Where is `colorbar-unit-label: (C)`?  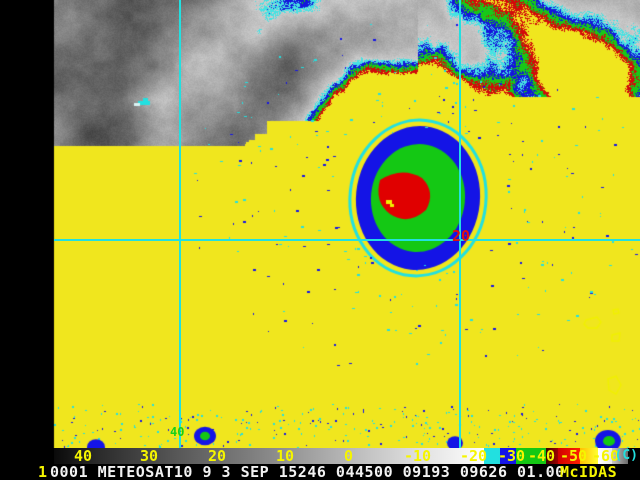
colorbar-unit-label: (C) is located at coordinates (626, 455).